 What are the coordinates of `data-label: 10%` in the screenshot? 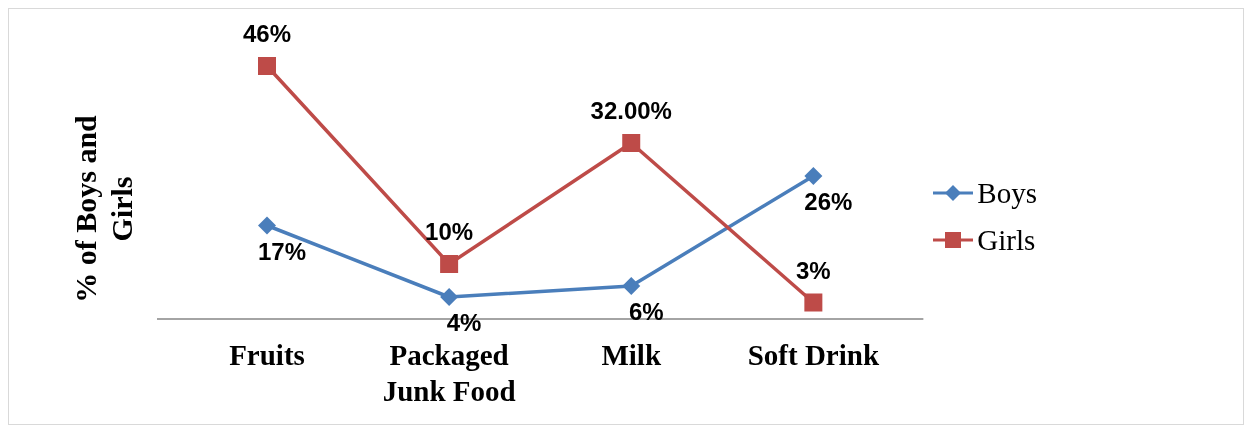 It's located at (449, 231).